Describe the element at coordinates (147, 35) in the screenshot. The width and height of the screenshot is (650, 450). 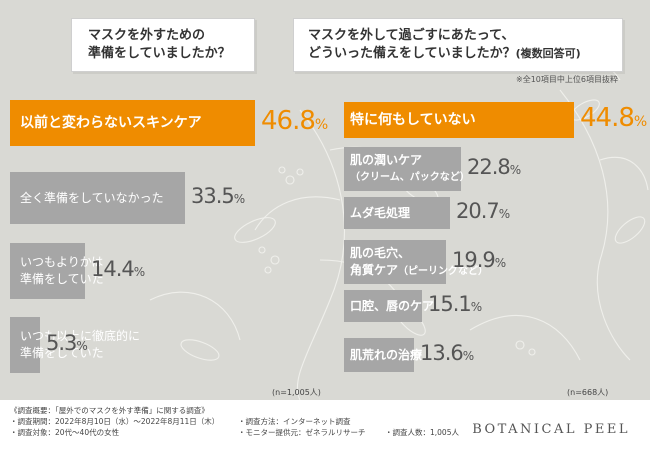
I see `question-left-line1: マスクを外すための` at that location.